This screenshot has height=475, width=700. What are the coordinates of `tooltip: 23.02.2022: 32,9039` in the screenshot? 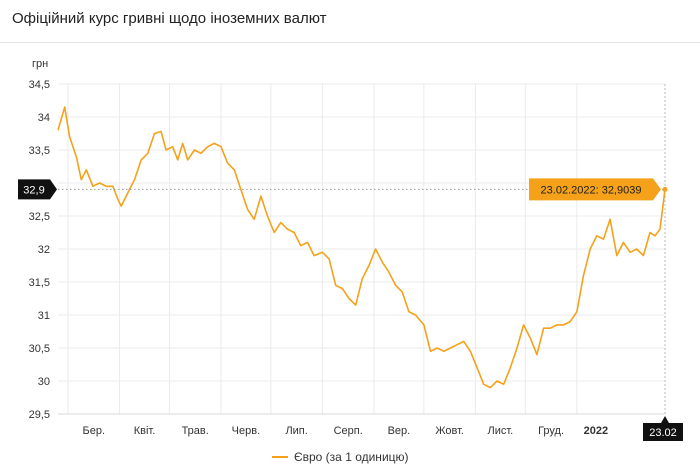 It's located at (595, 189).